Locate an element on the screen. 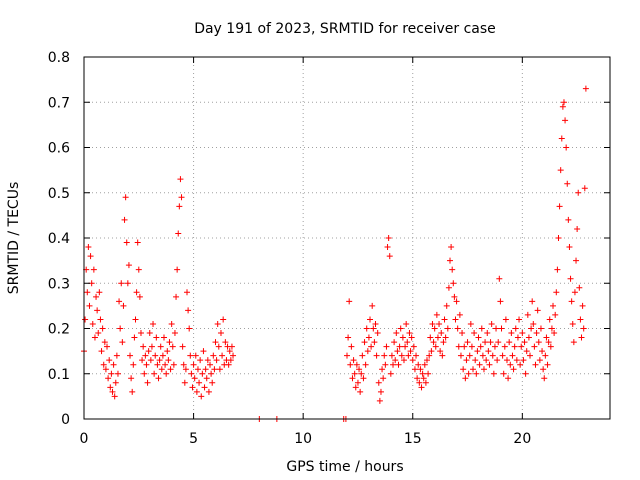  y-tick-label: 0.3 is located at coordinates (59, 284).